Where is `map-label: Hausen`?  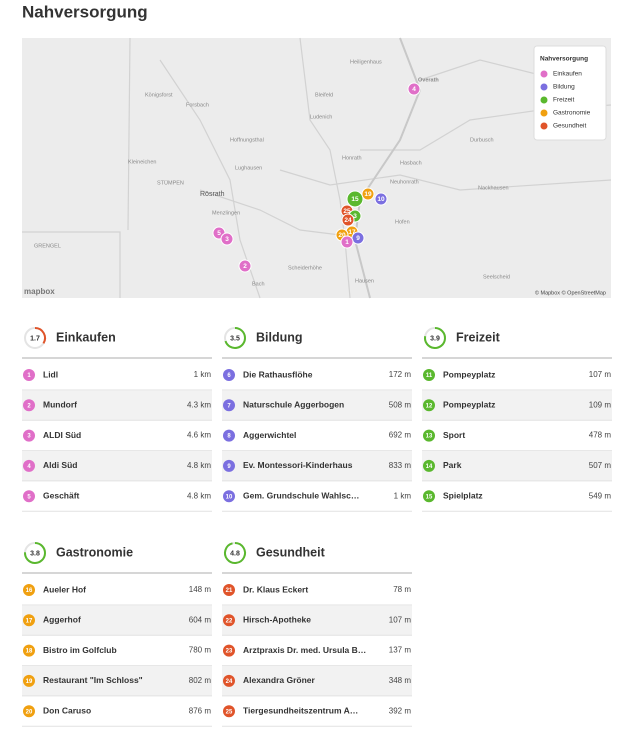 map-label: Hausen is located at coordinates (364, 281).